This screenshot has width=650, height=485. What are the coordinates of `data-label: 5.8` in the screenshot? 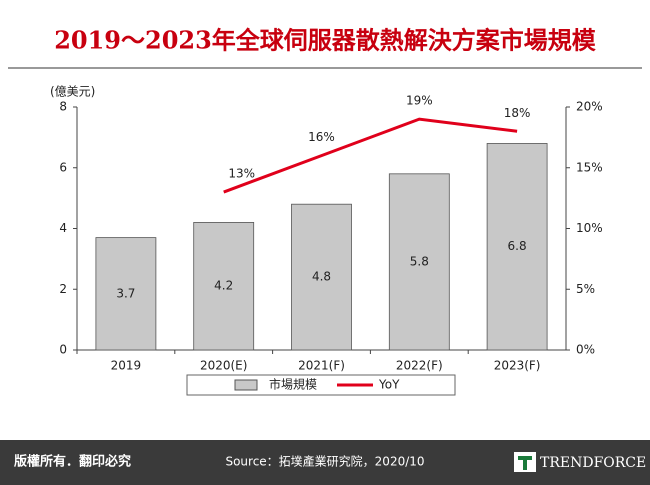 It's located at (419, 261).